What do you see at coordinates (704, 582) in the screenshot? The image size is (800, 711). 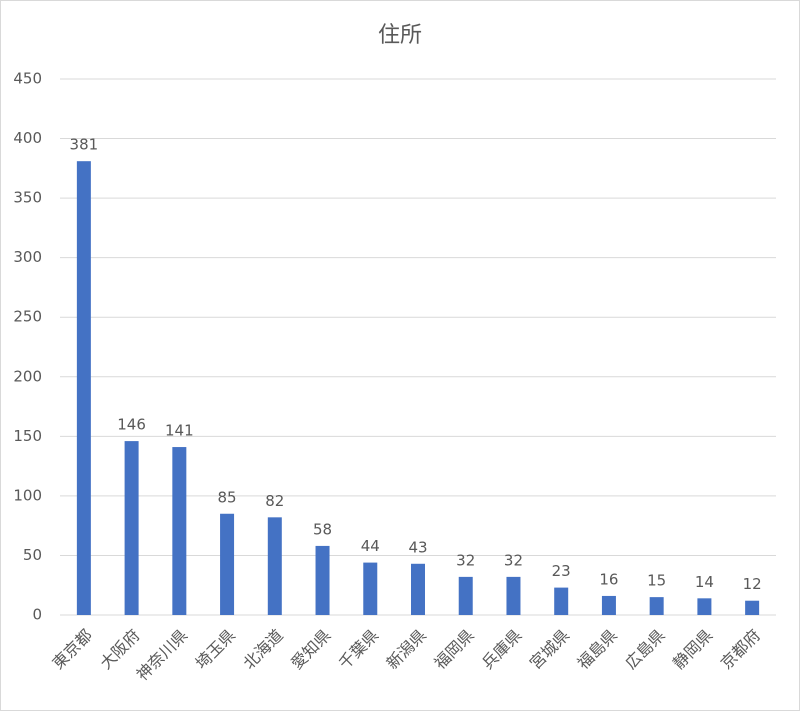 I see `value-label: 14` at bounding box center [704, 582].